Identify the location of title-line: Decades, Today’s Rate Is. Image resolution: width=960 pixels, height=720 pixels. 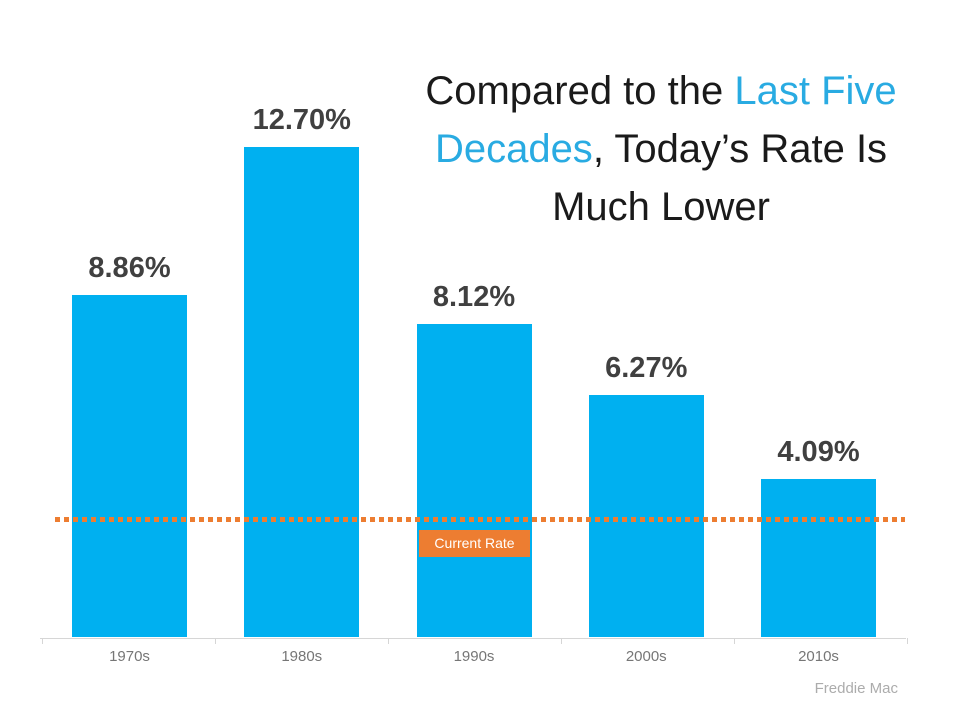
(661, 149).